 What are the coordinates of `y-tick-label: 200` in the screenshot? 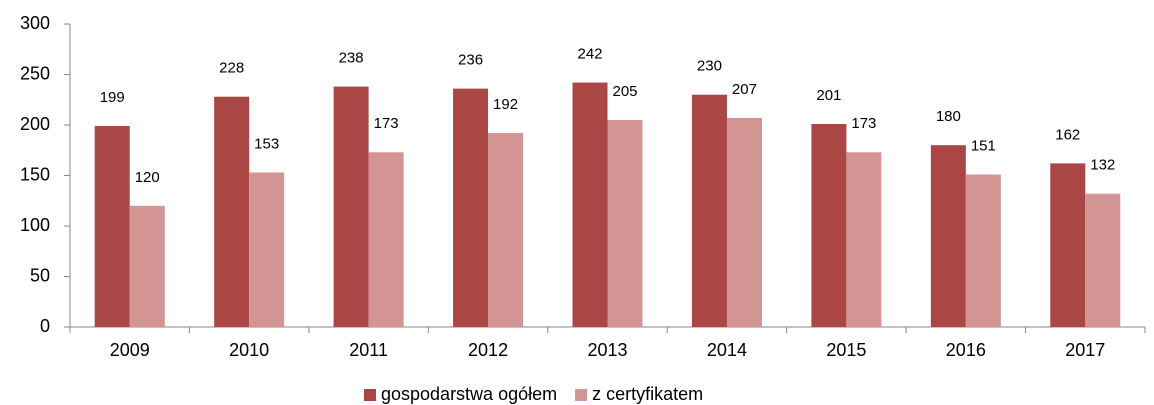 It's located at (35, 124).